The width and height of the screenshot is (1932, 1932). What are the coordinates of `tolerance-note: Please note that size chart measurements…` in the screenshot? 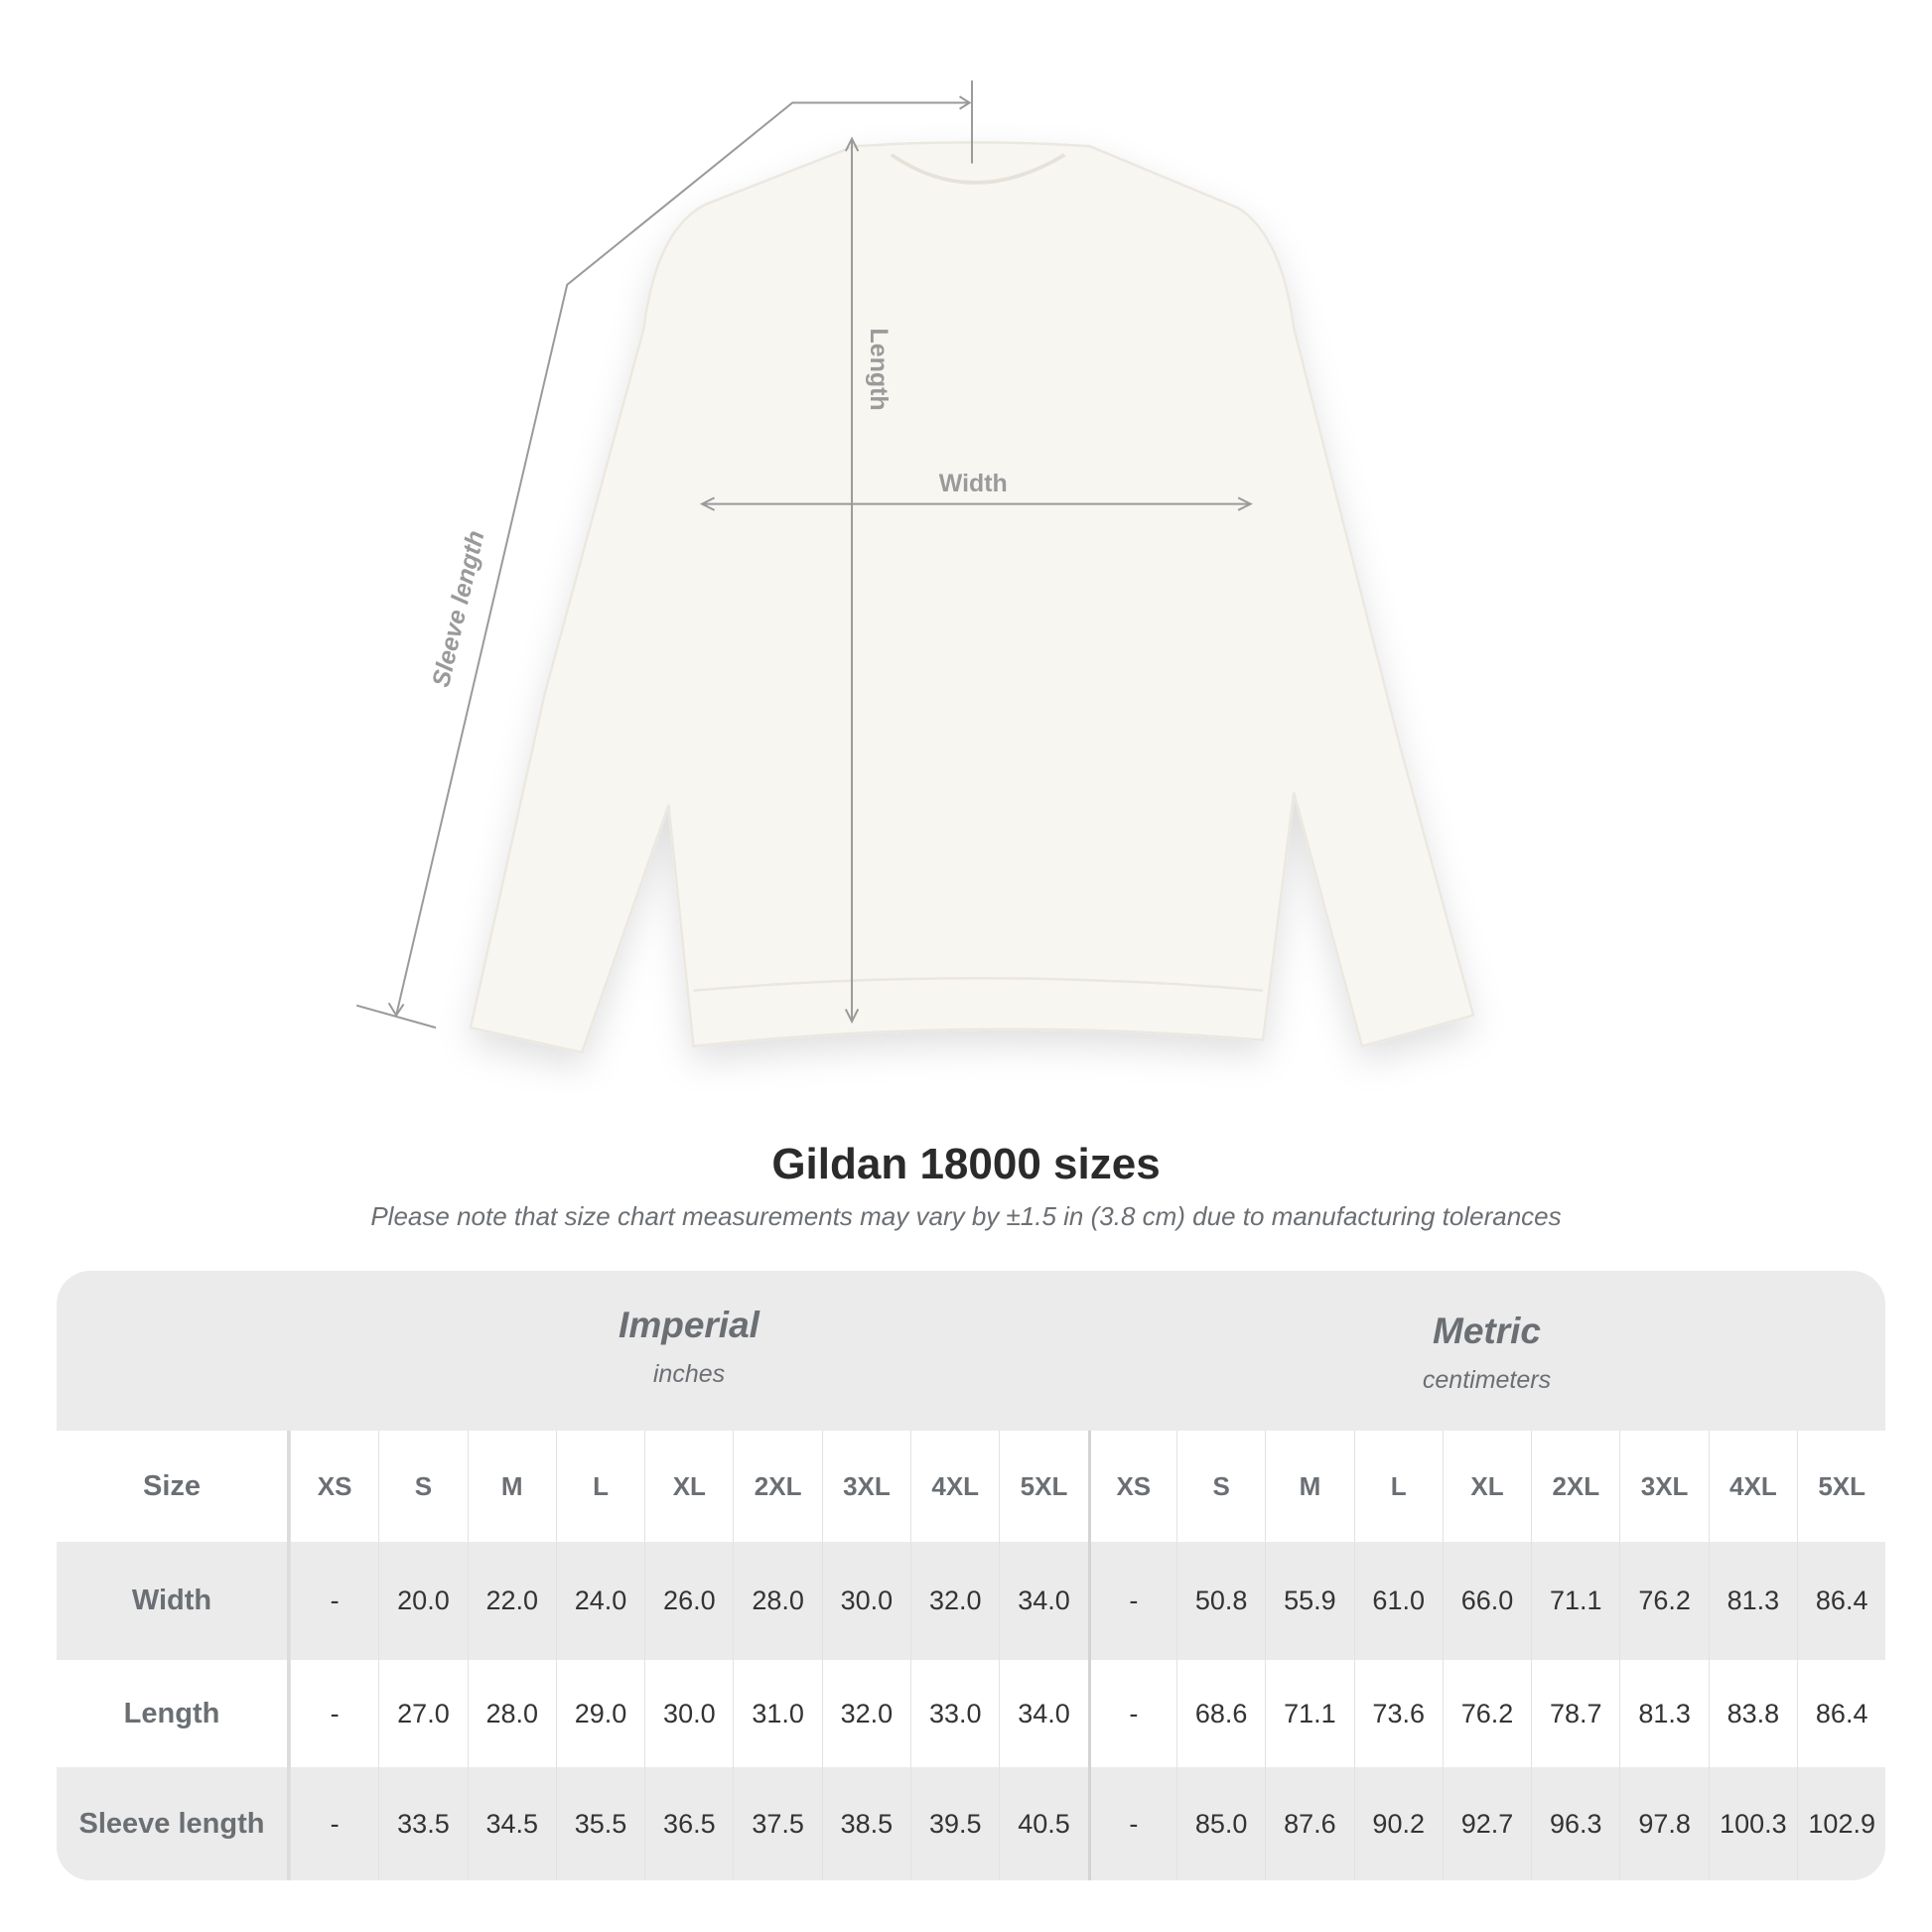 It's located at (966, 1216).